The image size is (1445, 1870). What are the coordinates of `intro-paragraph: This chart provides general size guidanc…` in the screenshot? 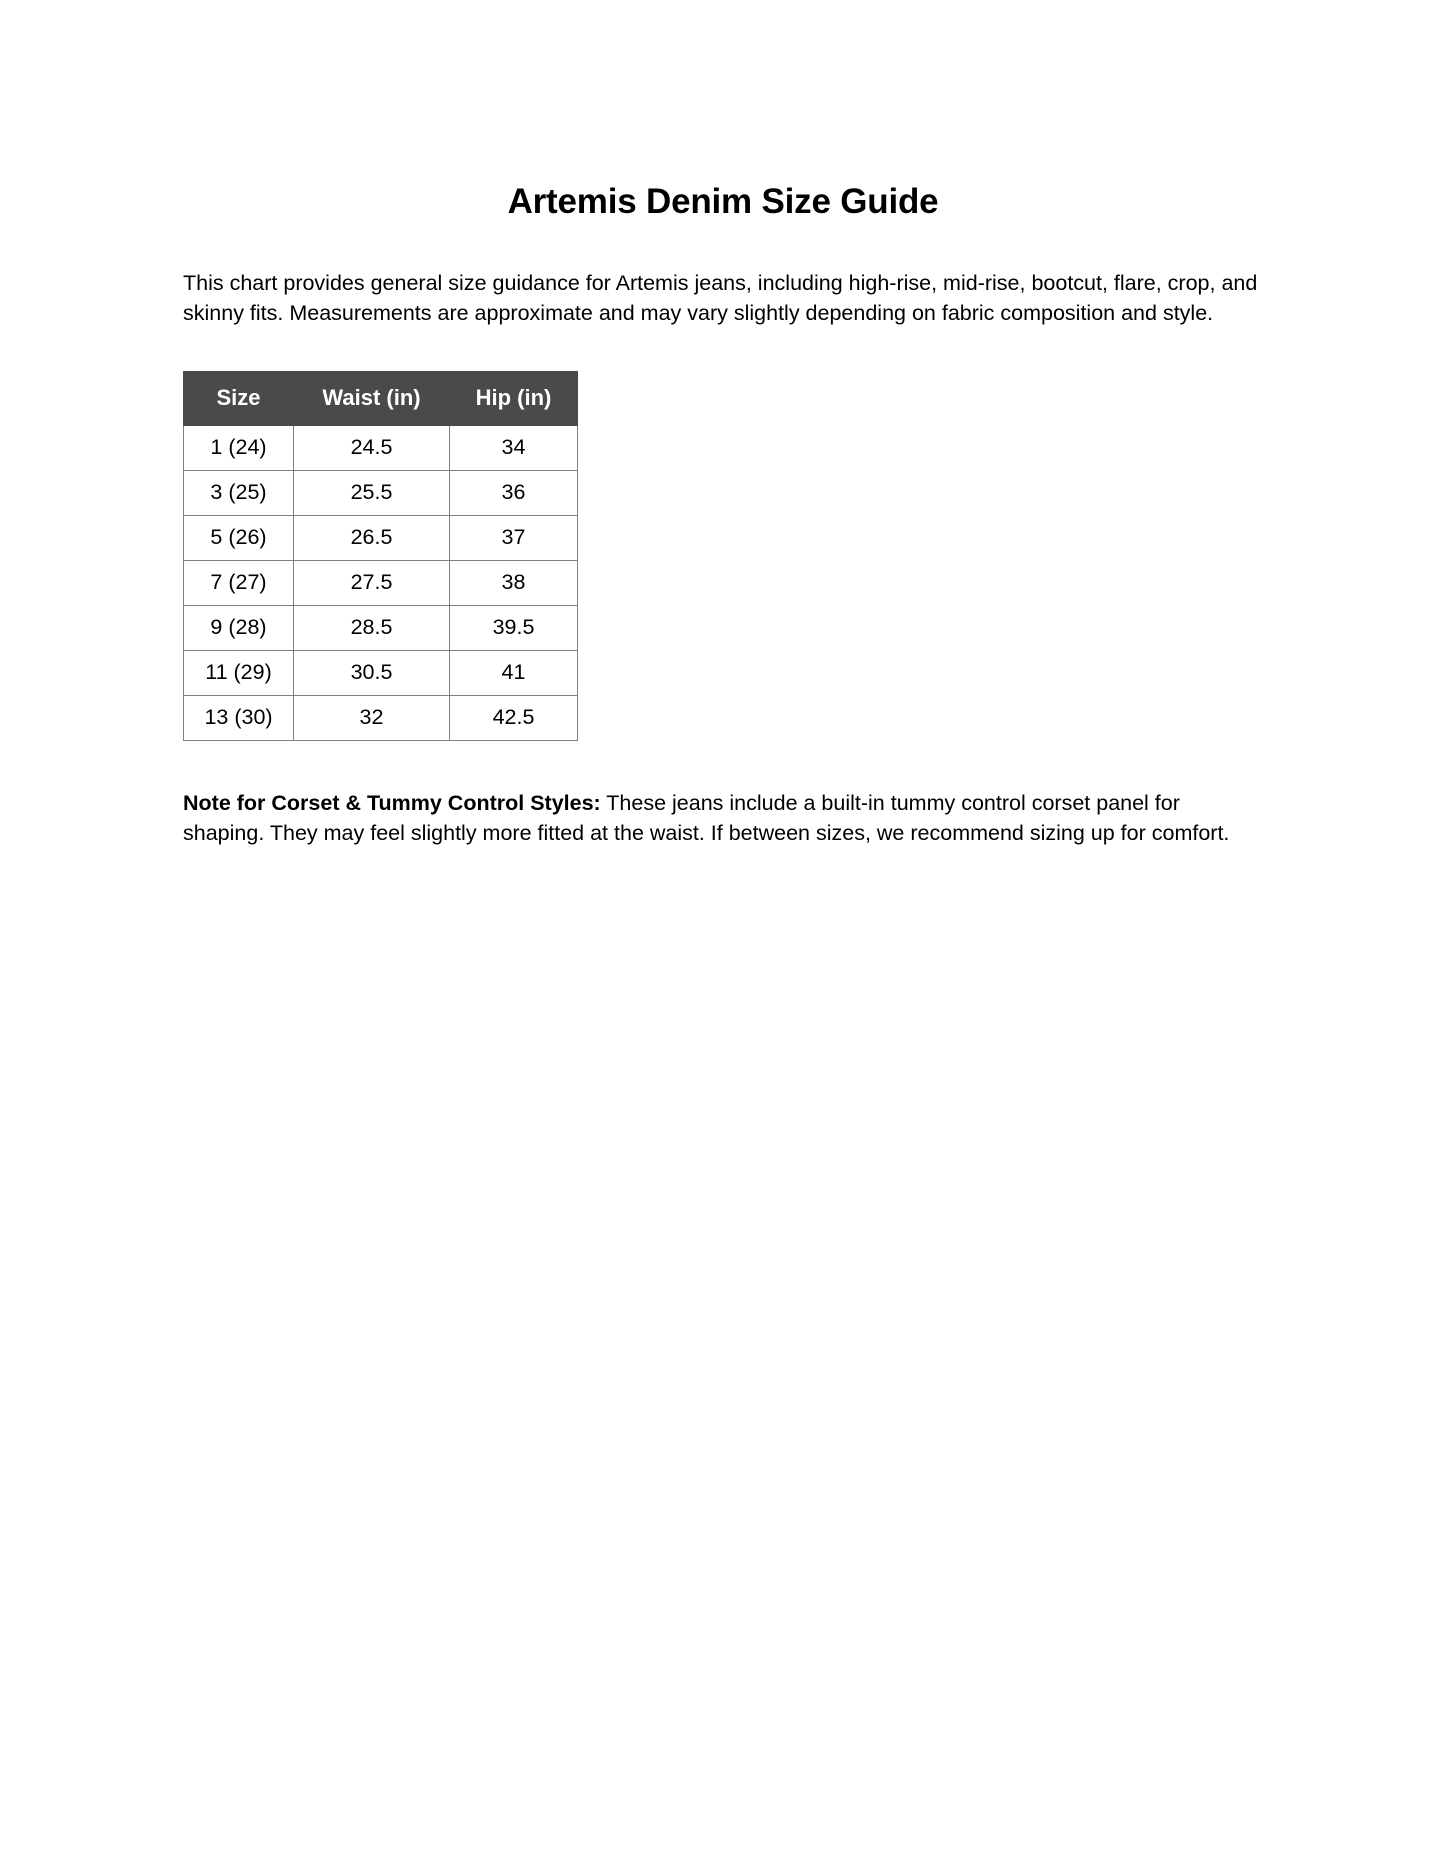 It's located at (720, 298).